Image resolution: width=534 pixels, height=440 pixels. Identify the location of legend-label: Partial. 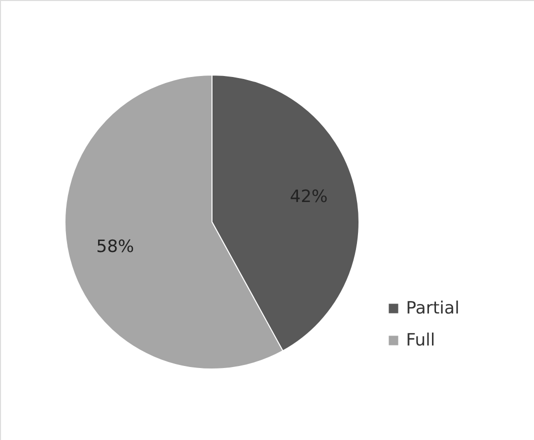
(433, 308).